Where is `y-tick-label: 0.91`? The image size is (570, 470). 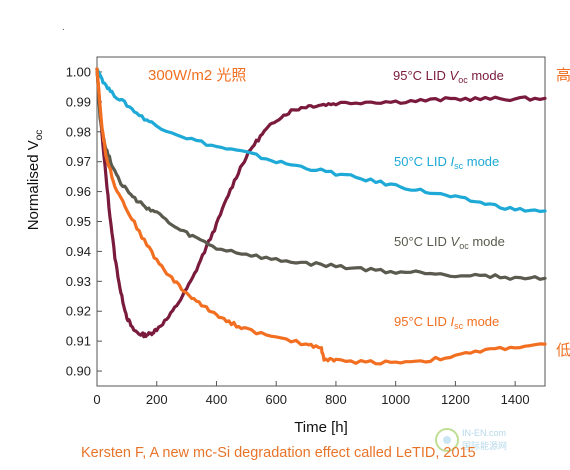
y-tick-label: 0.91 is located at coordinates (78, 341).